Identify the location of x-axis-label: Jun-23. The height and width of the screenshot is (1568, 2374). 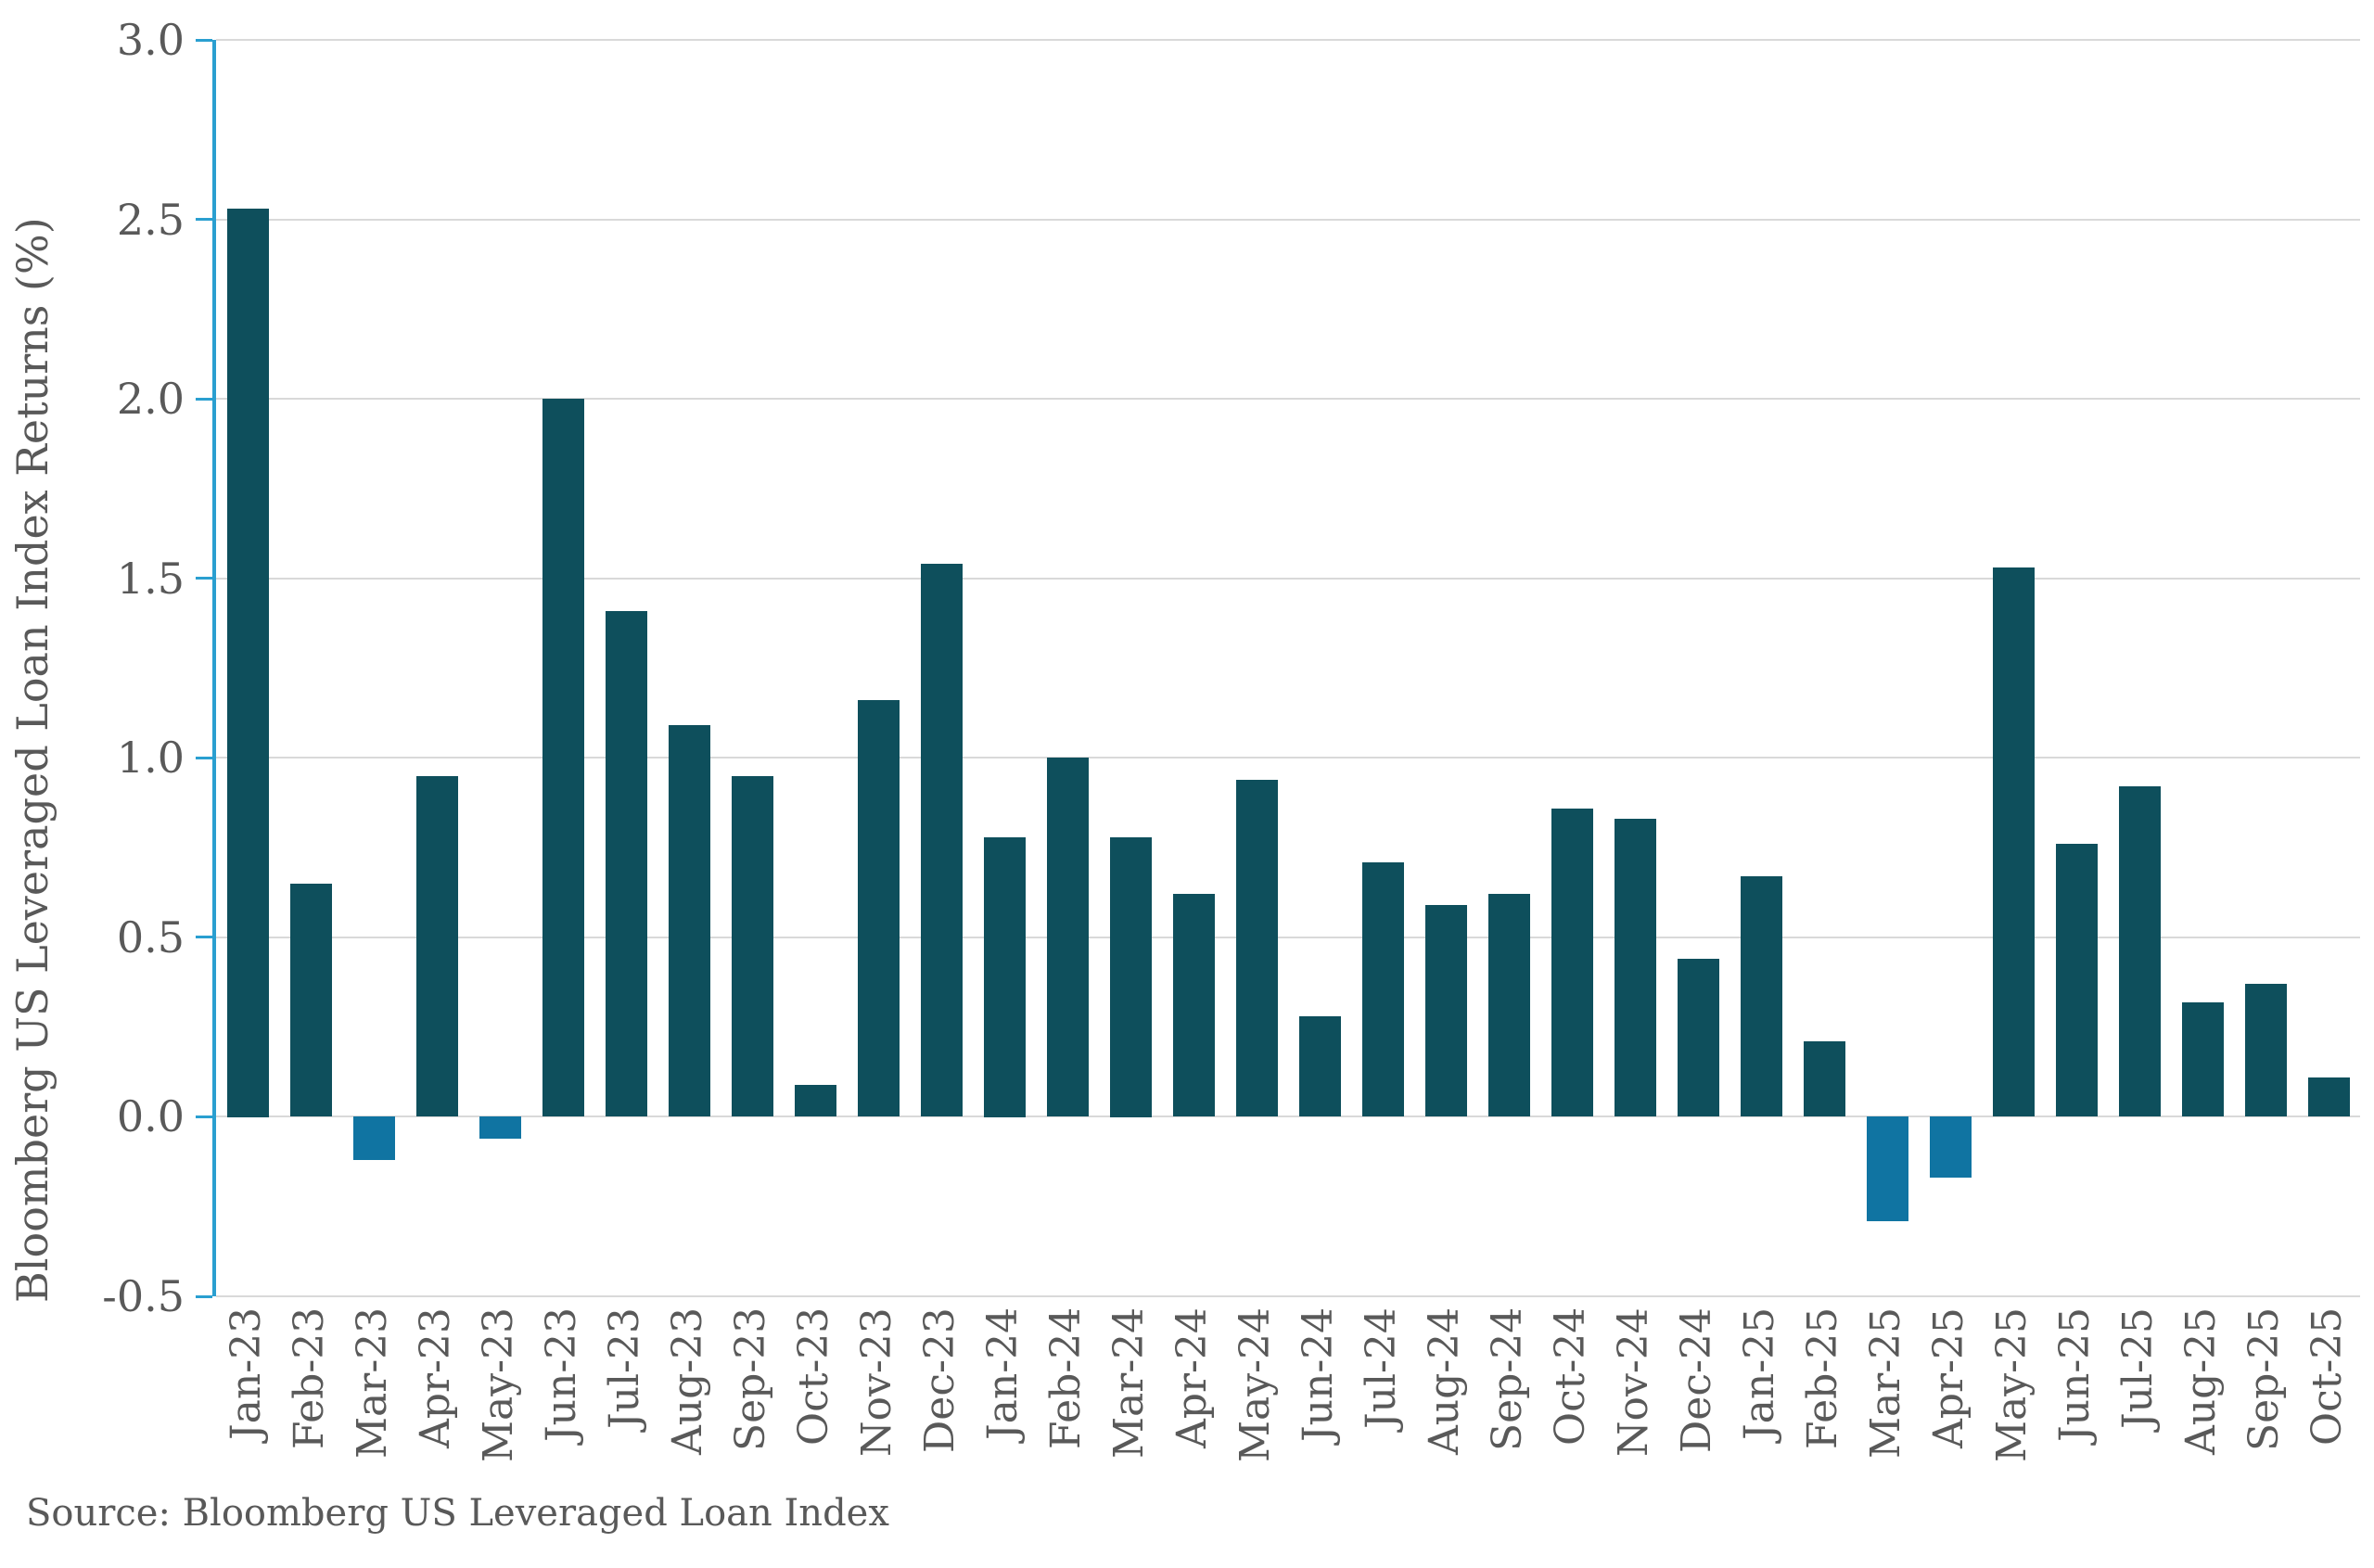
(561, 1375).